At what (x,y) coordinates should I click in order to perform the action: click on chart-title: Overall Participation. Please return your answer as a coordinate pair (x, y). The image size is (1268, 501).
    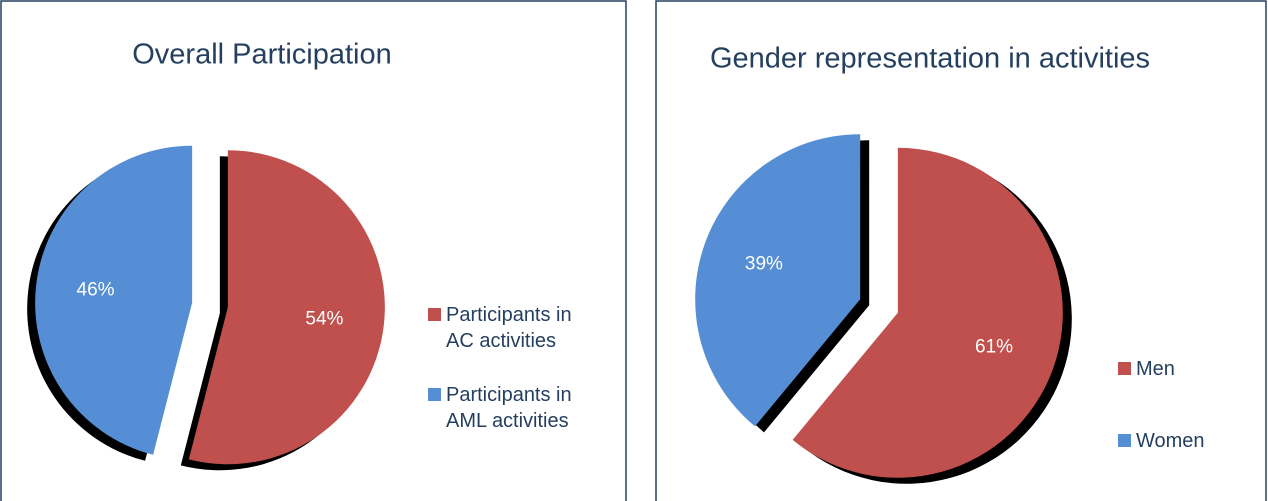
    Looking at the image, I should click on (262, 55).